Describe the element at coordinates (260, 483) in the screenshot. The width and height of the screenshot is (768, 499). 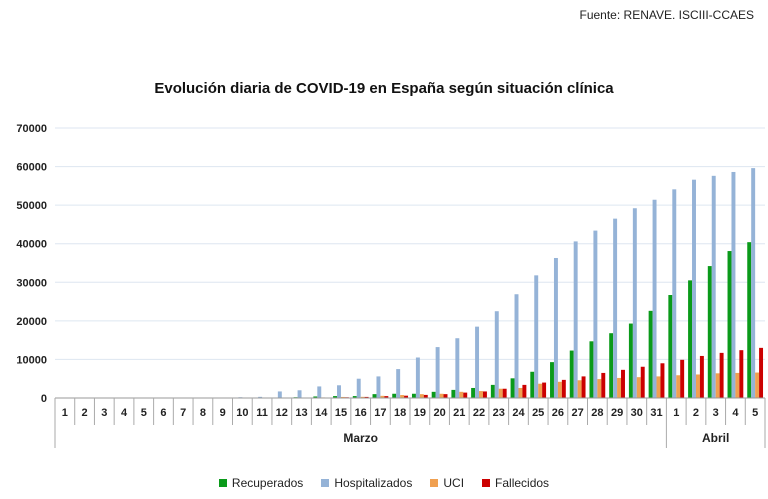
I see `legend-item: Recuperados` at that location.